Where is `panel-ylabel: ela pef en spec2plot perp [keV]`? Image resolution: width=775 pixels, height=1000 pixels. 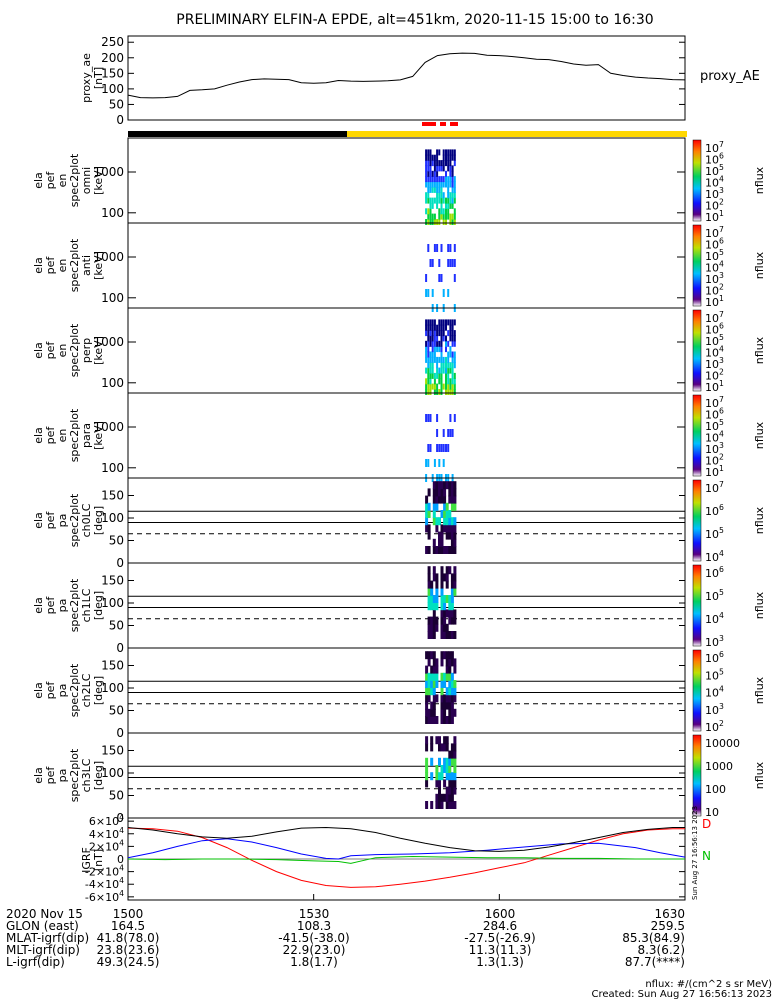 panel-ylabel: ela pef en spec2plot perp [keV] is located at coordinates (68, 350).